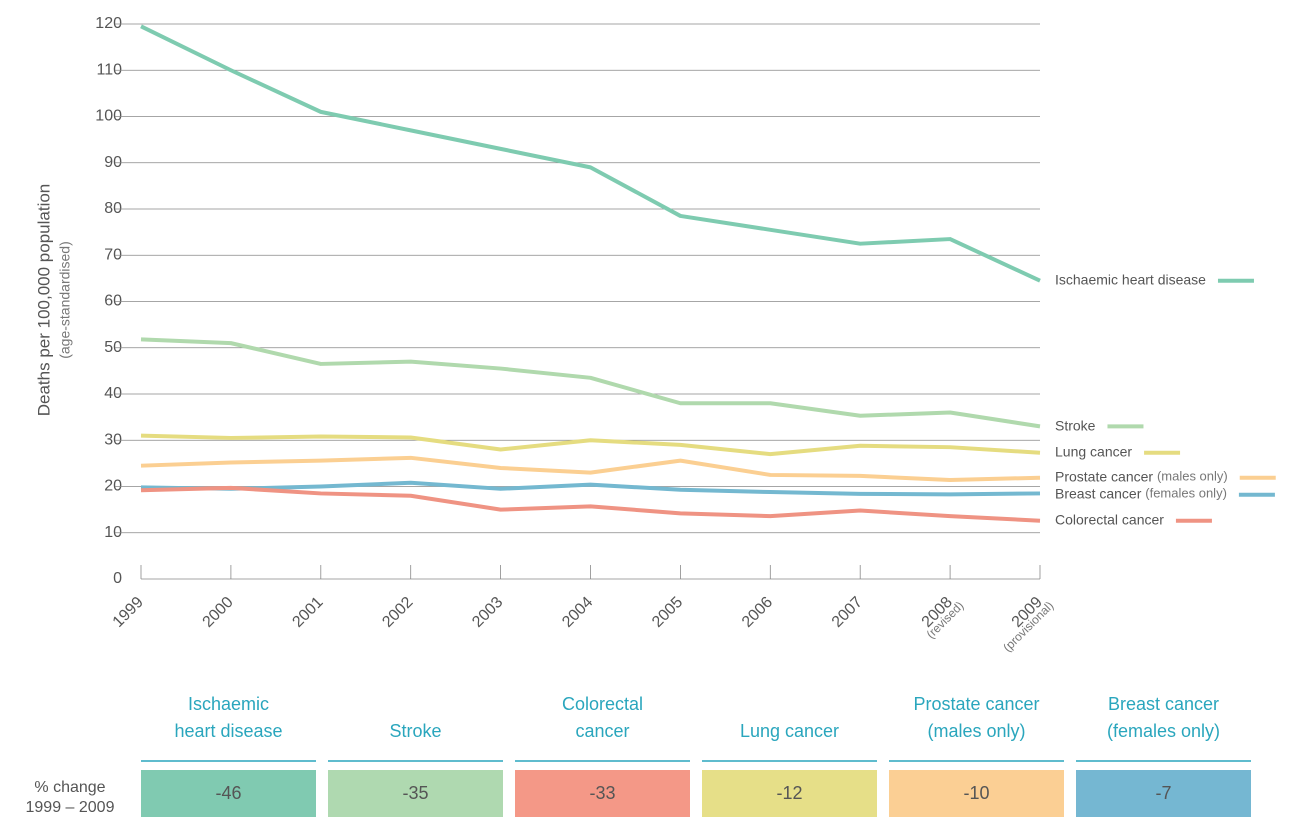 This screenshot has width=1314, height=823. I want to click on x-tick-label: 1999, so click(128, 612).